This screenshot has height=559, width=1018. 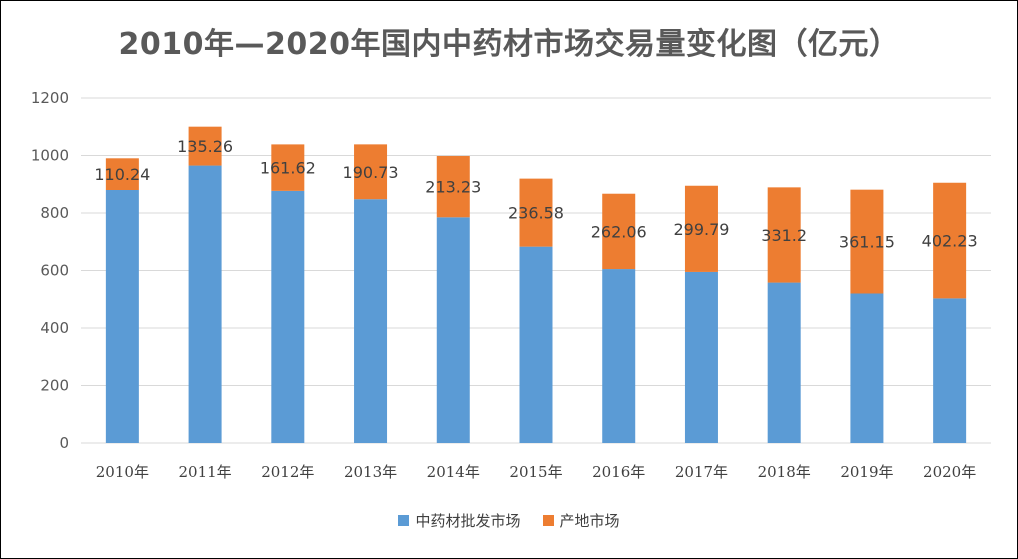 I want to click on y-tick-label-1000: 1000, so click(x=50, y=156).